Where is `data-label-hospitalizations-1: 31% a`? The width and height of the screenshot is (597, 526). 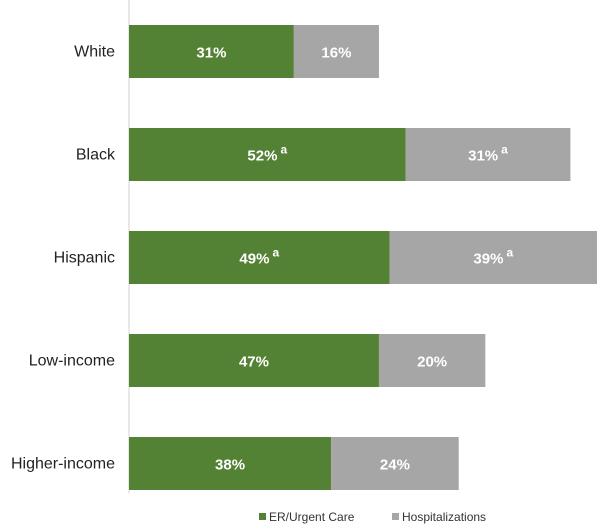 data-label-hospitalizations-1: 31% a is located at coordinates (488, 154).